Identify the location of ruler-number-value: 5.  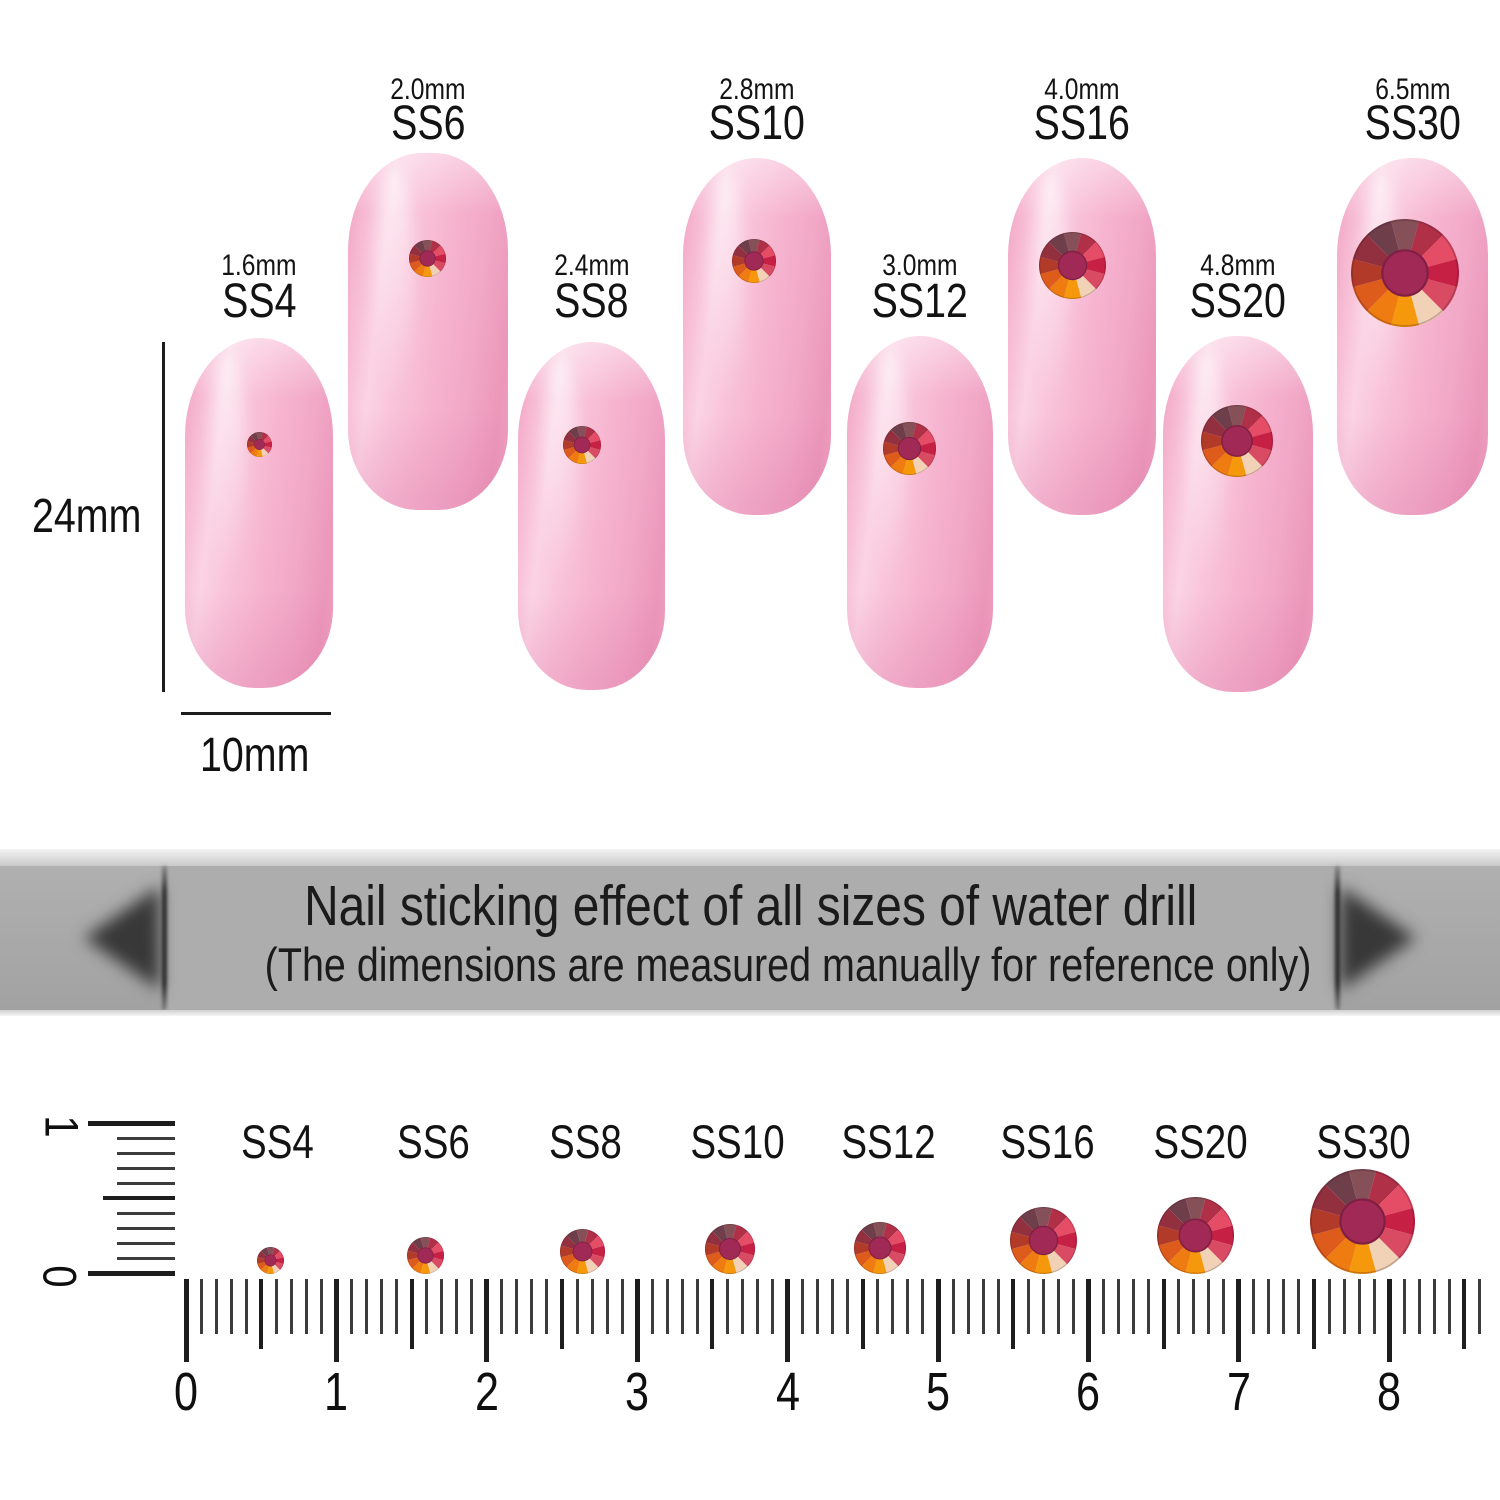
(938, 1392).